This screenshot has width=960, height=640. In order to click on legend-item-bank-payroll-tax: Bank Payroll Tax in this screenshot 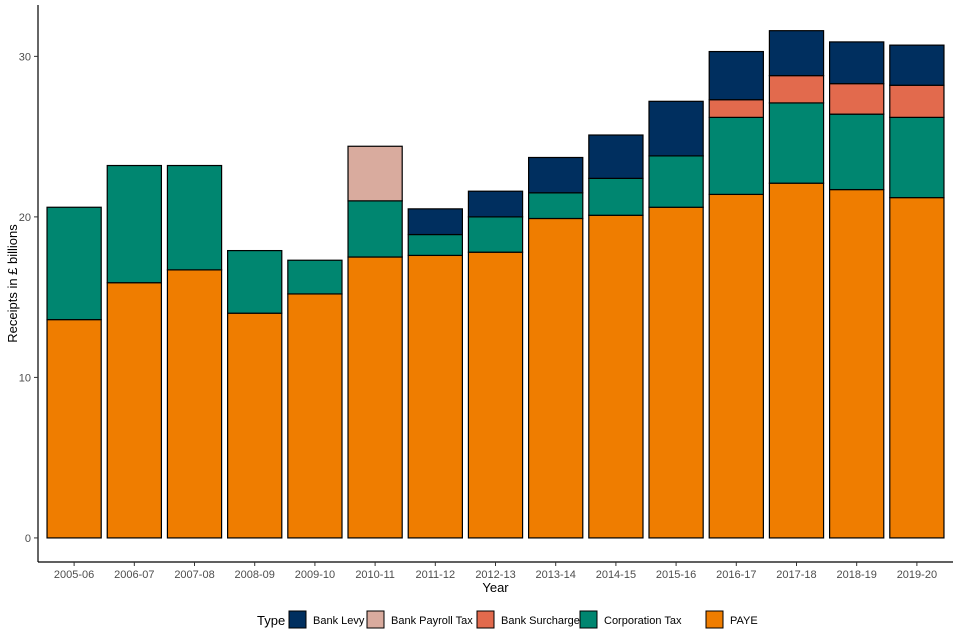, I will do `click(419, 619)`.